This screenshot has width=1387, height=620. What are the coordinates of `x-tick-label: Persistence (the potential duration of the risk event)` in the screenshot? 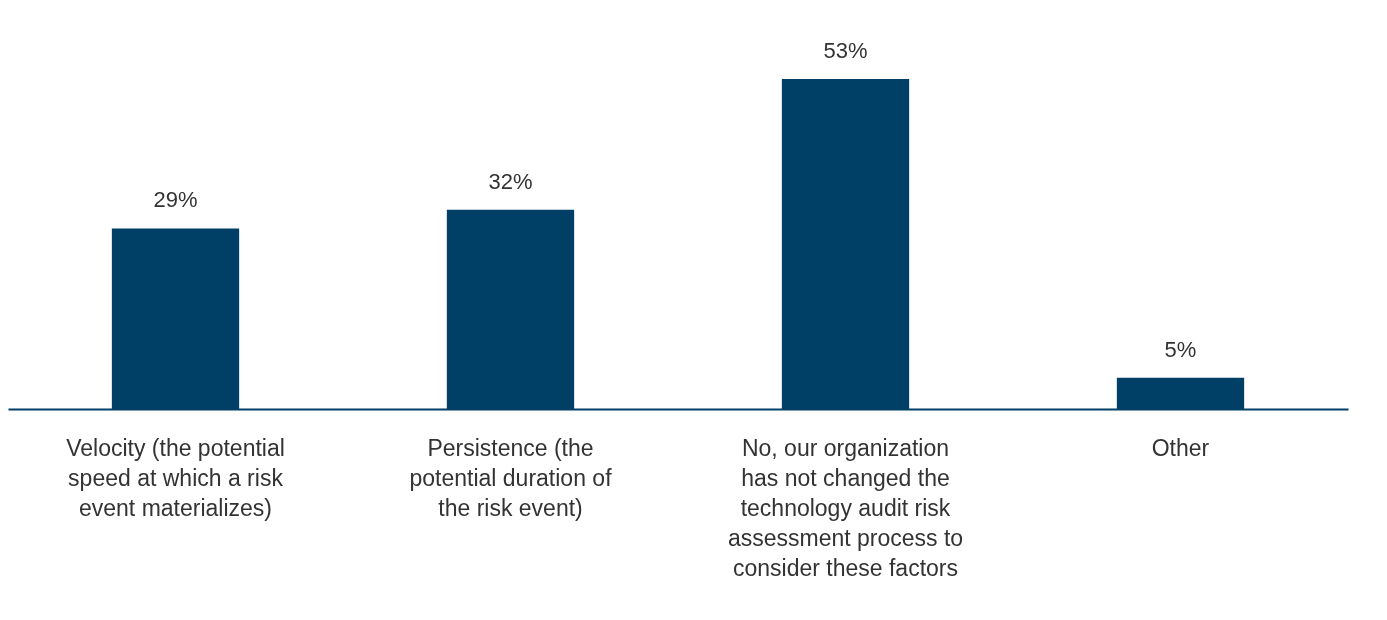 It's located at (511, 477).